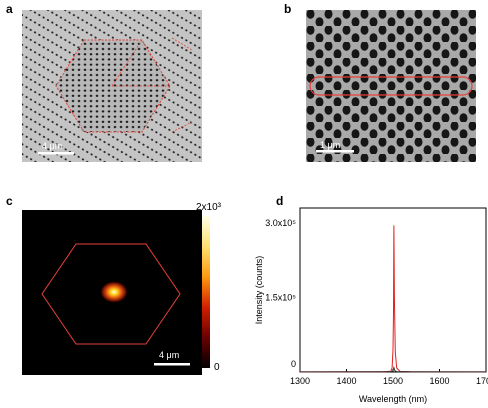  I want to click on panel-label-c: c, so click(9, 201).